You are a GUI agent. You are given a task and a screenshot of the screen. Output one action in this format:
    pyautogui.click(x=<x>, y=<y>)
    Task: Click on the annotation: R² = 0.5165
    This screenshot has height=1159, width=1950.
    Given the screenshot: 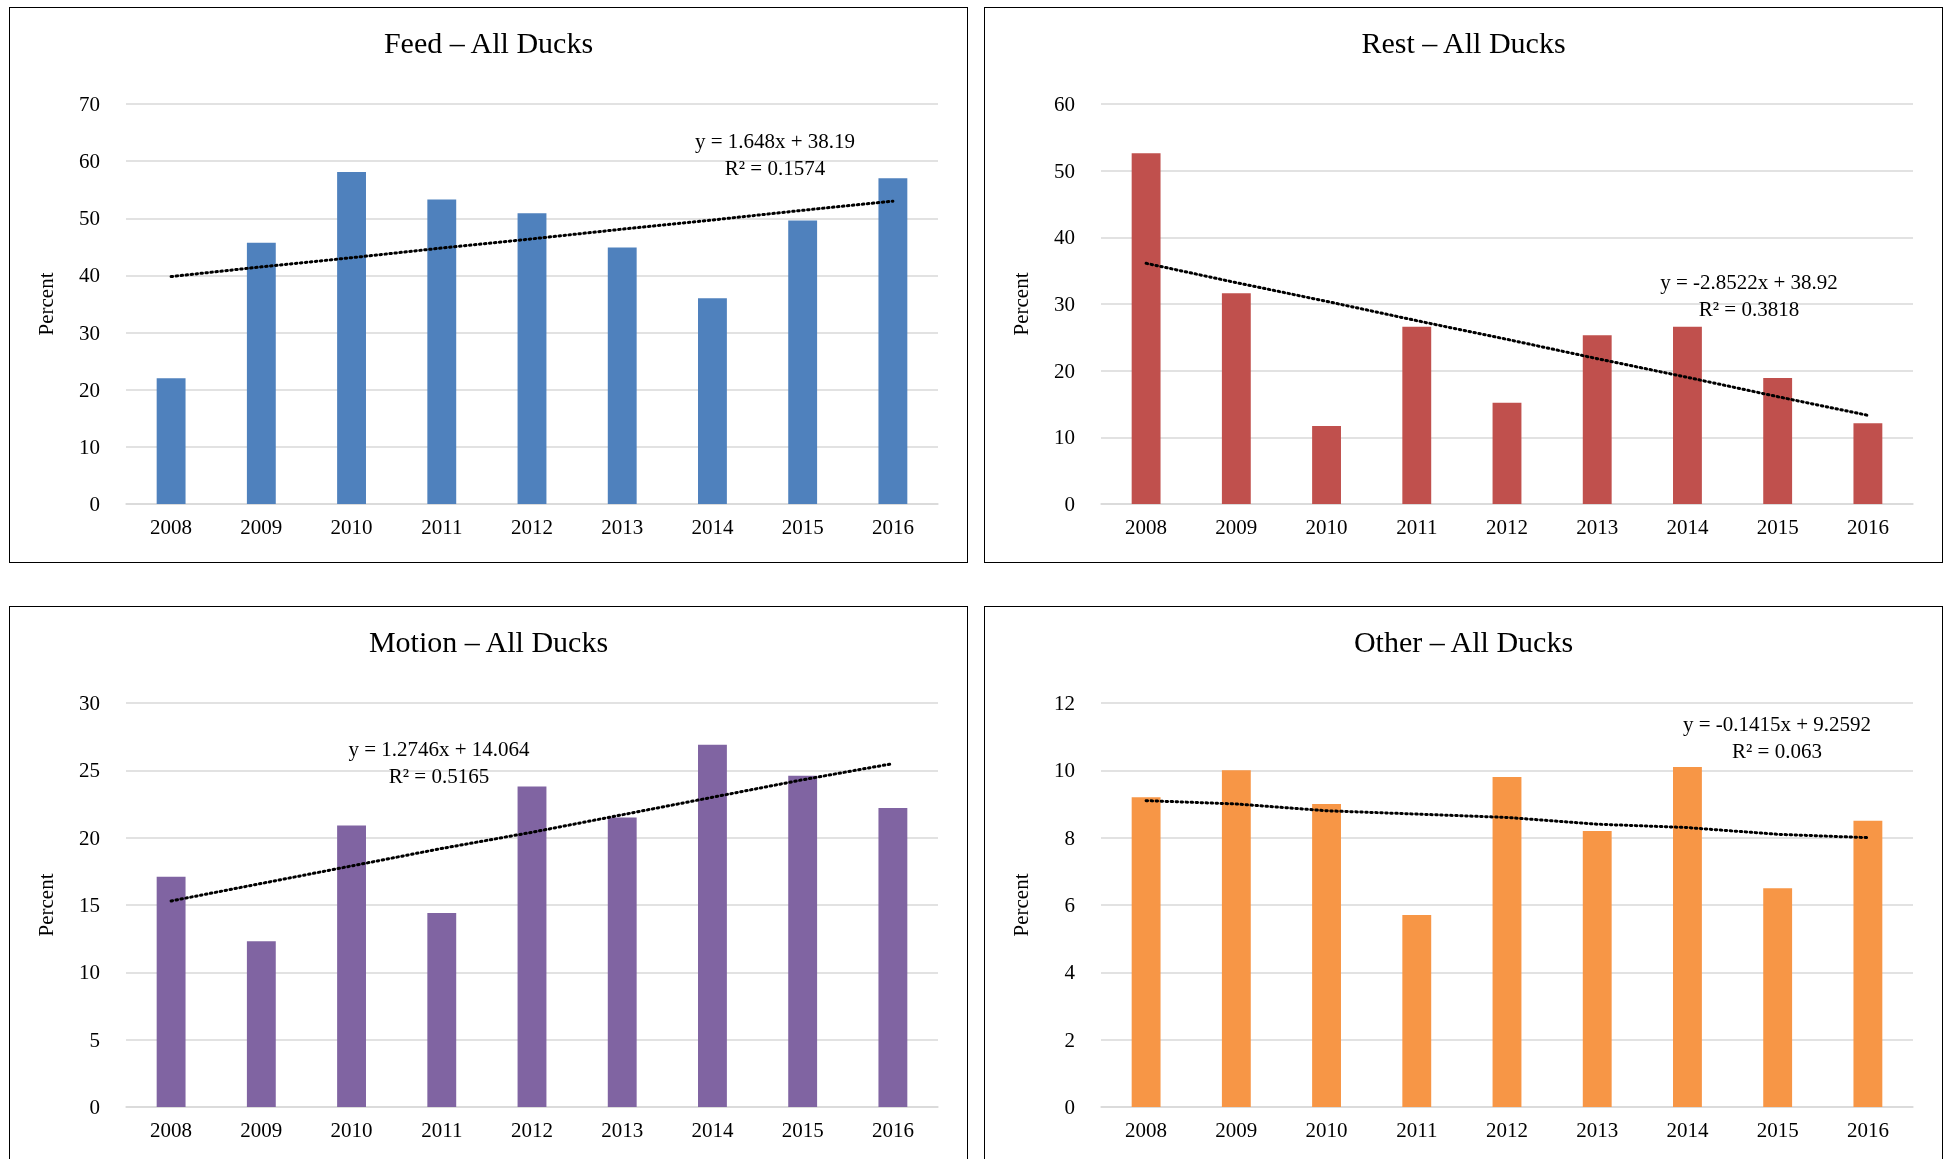 What is the action you would take?
    pyautogui.click(x=439, y=776)
    